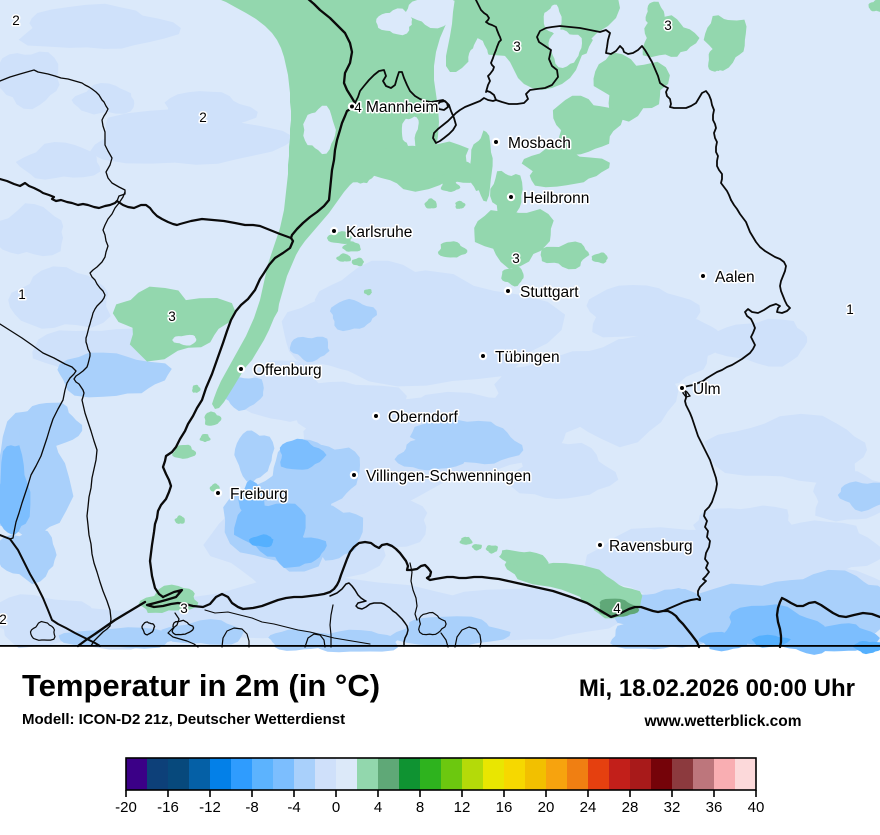  What do you see at coordinates (539, 143) in the screenshot?
I see `svg-text: Mosbach` at bounding box center [539, 143].